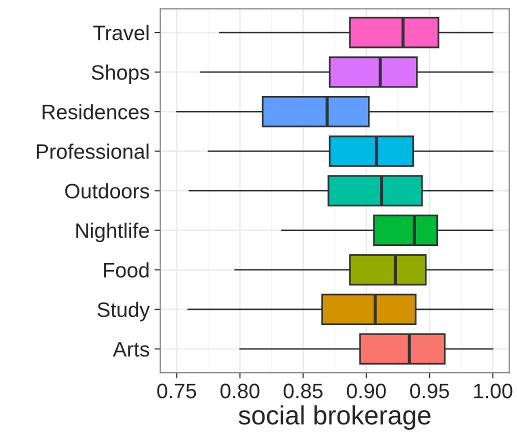 The height and width of the screenshot is (441, 517). I want to click on x-axis-title: social brokerage, so click(334, 417).